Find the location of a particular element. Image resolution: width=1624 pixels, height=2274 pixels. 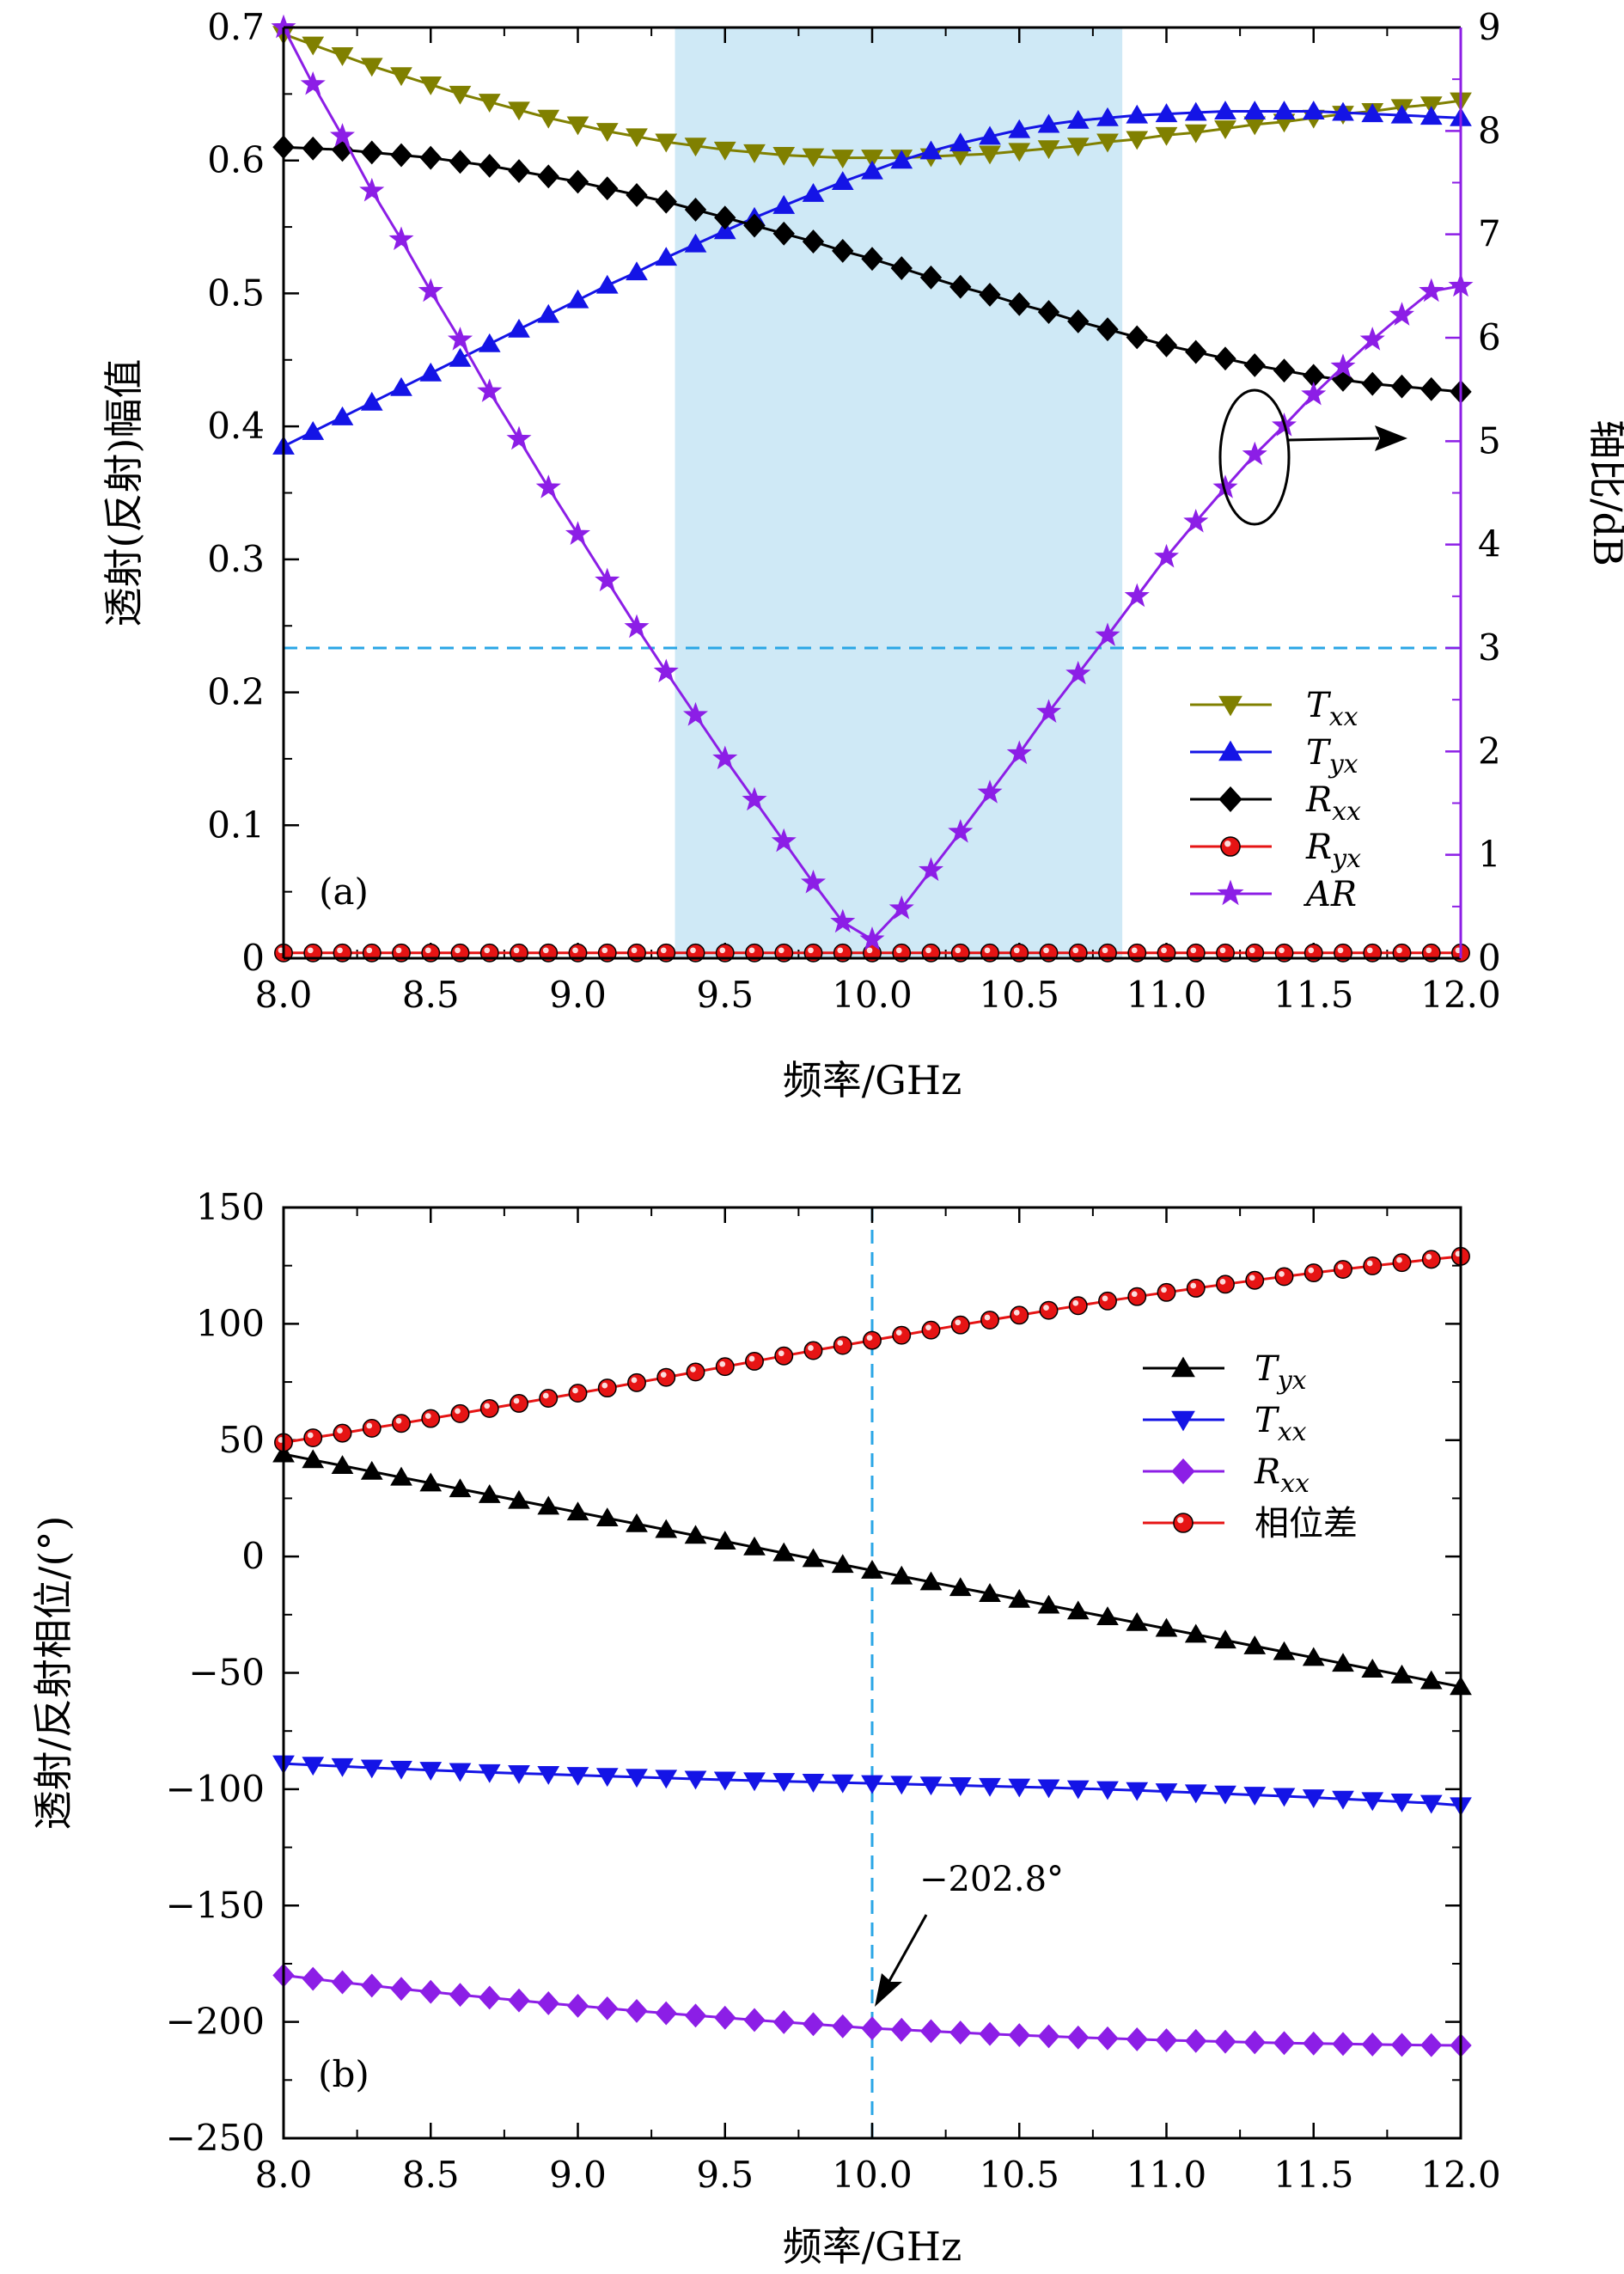

x-tick-label: 12.0 is located at coordinates (1460, 995).